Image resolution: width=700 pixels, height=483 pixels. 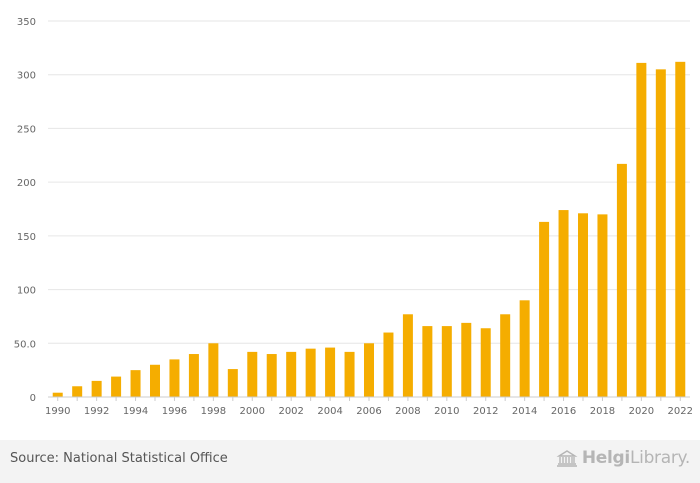 What do you see at coordinates (602, 305) in the screenshot?
I see `bar-2018` at bounding box center [602, 305].